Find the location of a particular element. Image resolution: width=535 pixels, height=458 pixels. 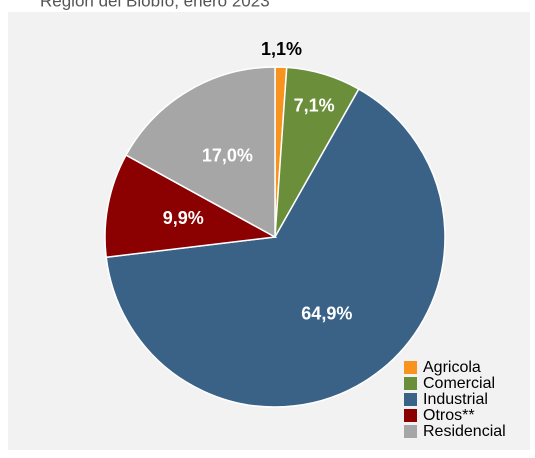

data-label: 7,1% is located at coordinates (314, 106).